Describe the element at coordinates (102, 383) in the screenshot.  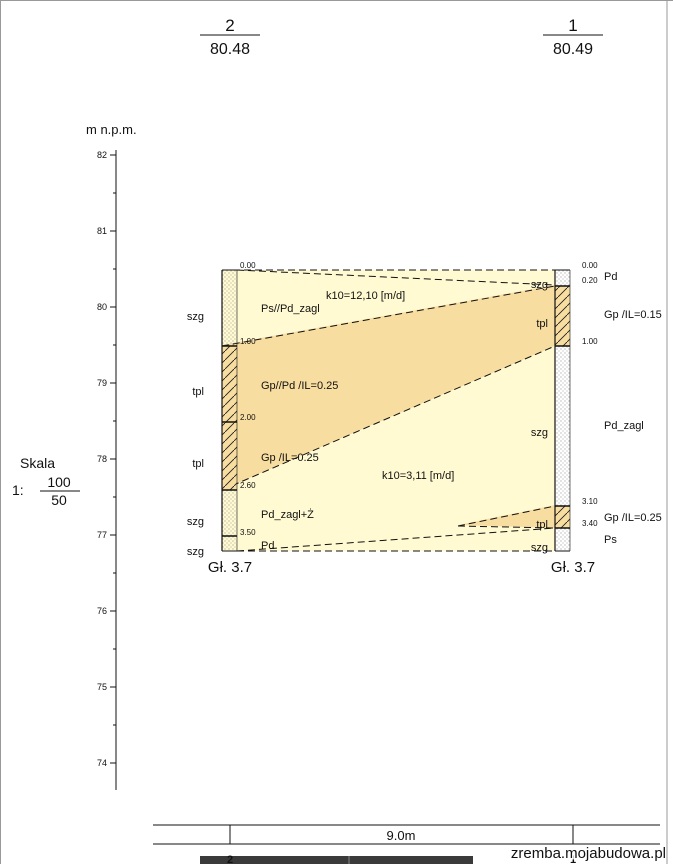
I see `tick-79: 79` at that location.